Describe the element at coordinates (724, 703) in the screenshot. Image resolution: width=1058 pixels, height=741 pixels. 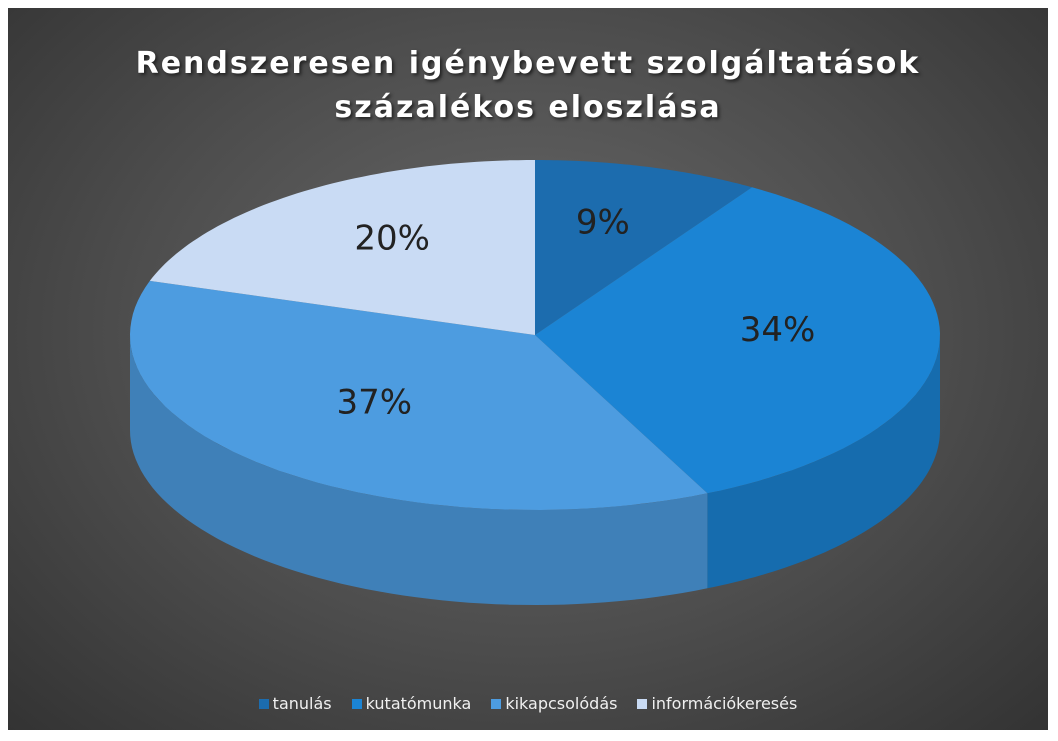
I see `legend-label: információkeresés` at that location.